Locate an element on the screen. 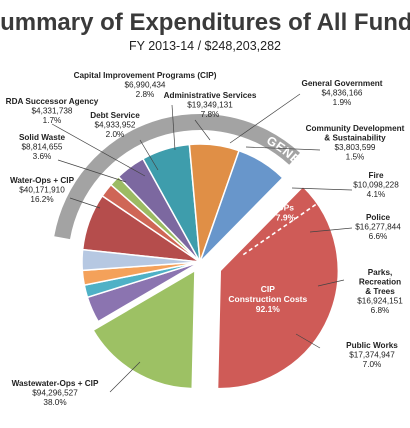 This screenshot has height=428, width=410. slice-label-1: Administrative Services $19,349,131 7.8% is located at coordinates (210, 105).